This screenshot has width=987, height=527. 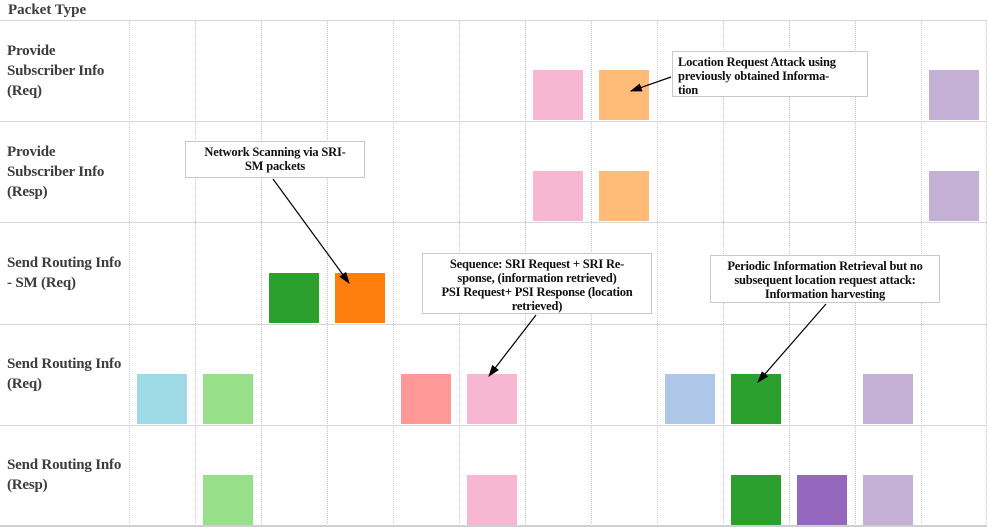 What do you see at coordinates (537, 306) in the screenshot?
I see `annotation-line: retrieved)` at bounding box center [537, 306].